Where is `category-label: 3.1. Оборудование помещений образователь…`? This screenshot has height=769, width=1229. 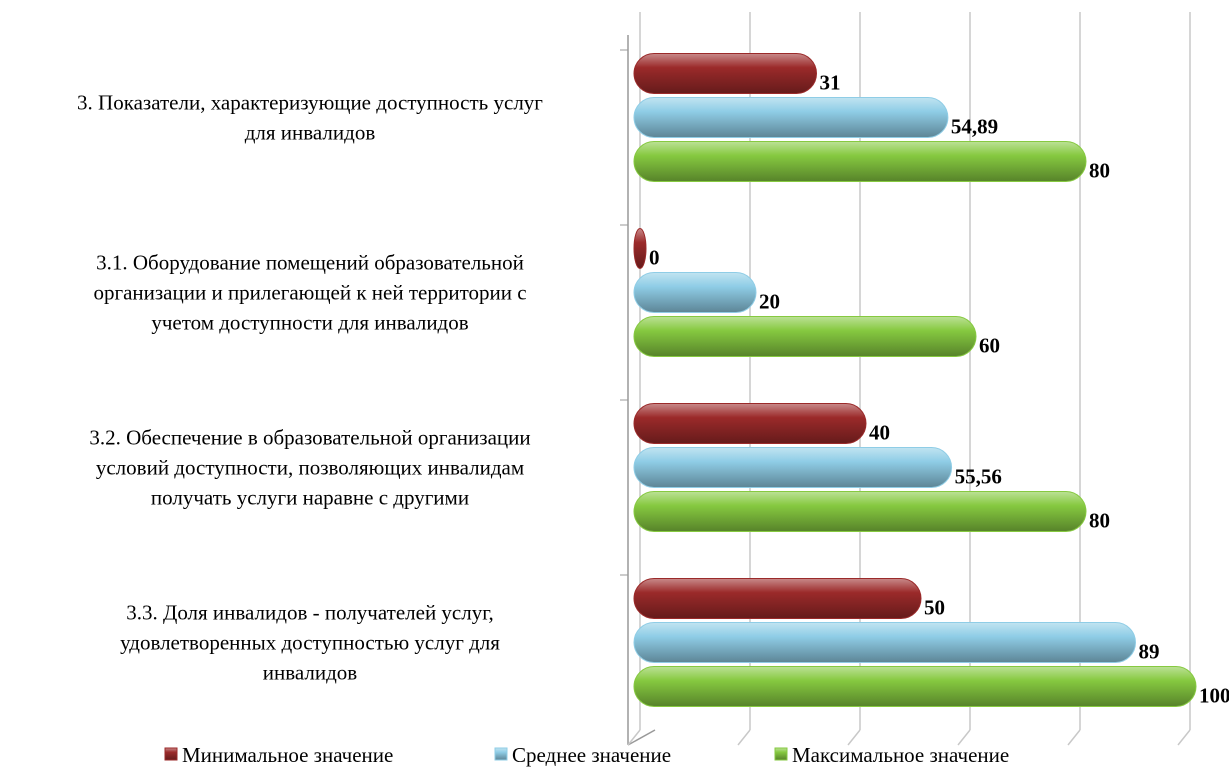 category-label: 3.1. Оборудование помещений образователь… is located at coordinates (309, 293).